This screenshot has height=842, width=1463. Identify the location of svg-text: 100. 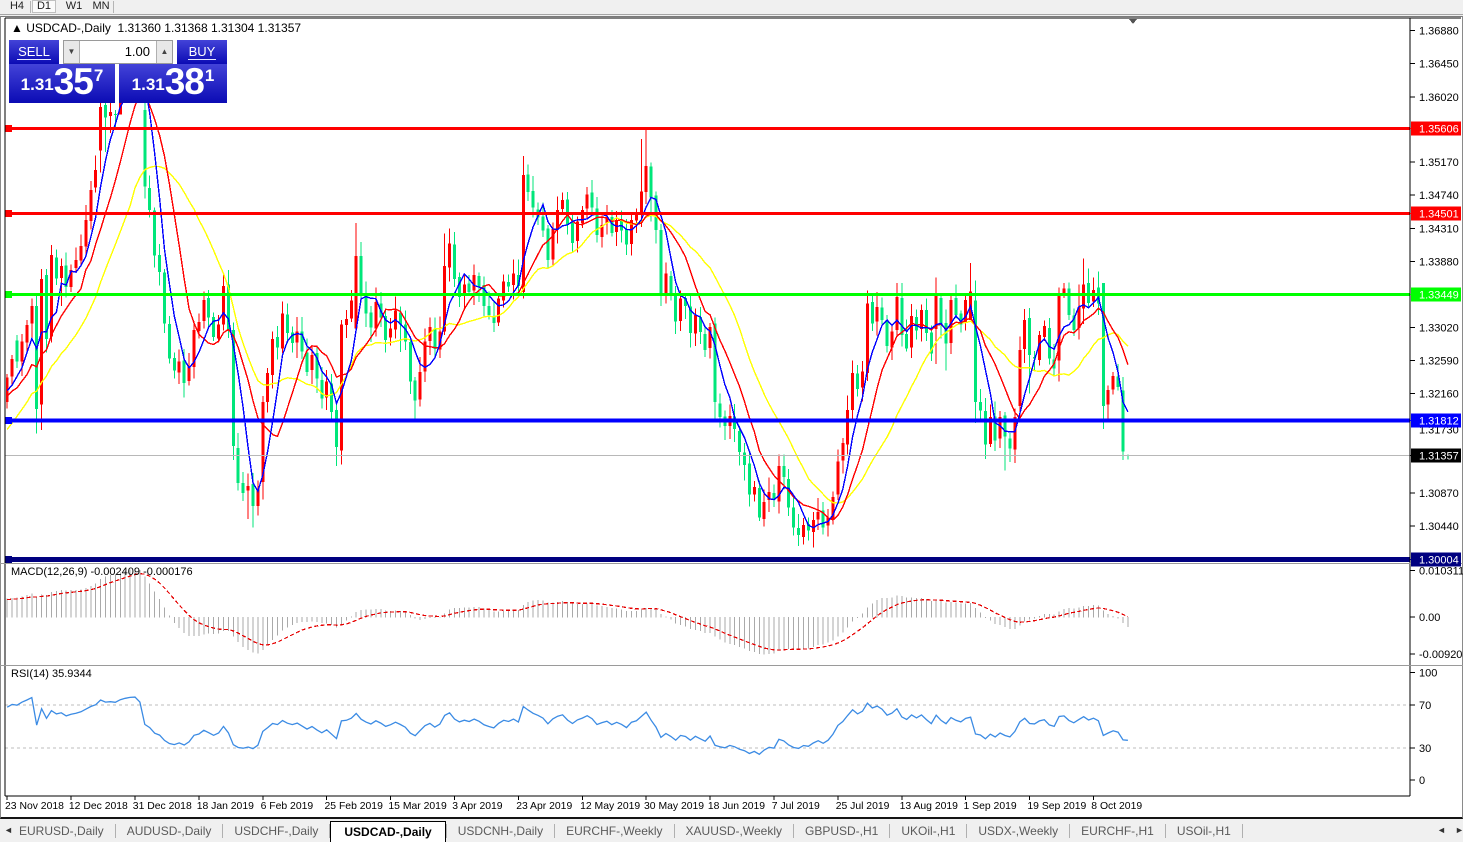
(1428, 674).